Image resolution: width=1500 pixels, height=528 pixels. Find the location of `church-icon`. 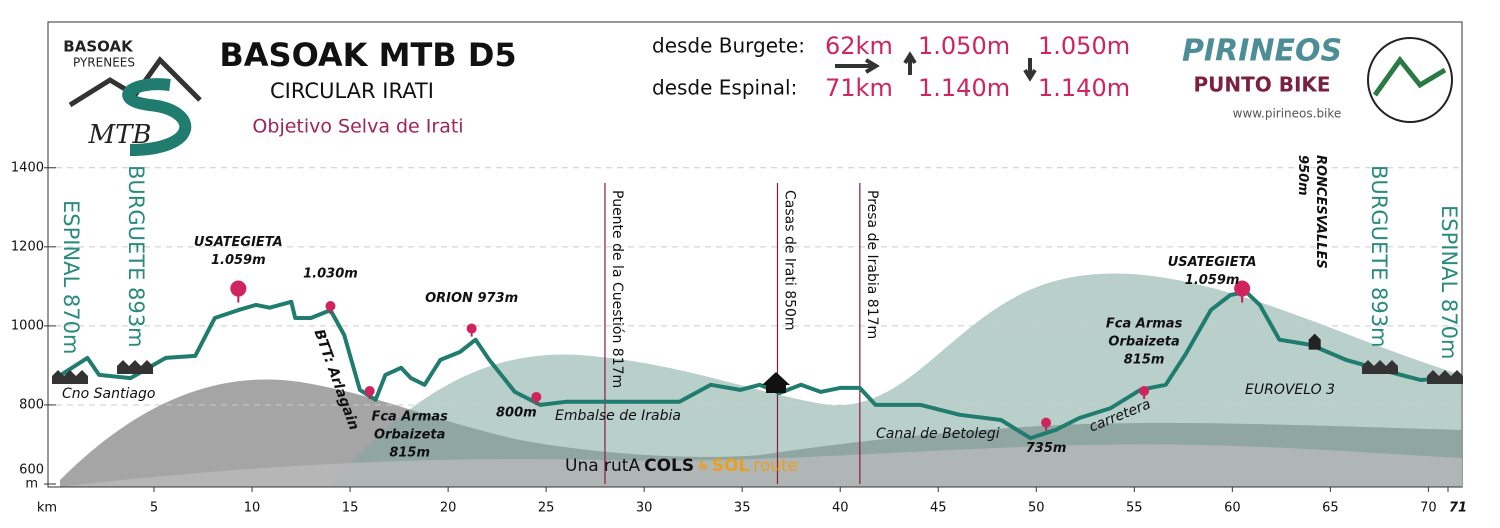

church-icon is located at coordinates (1314, 341).